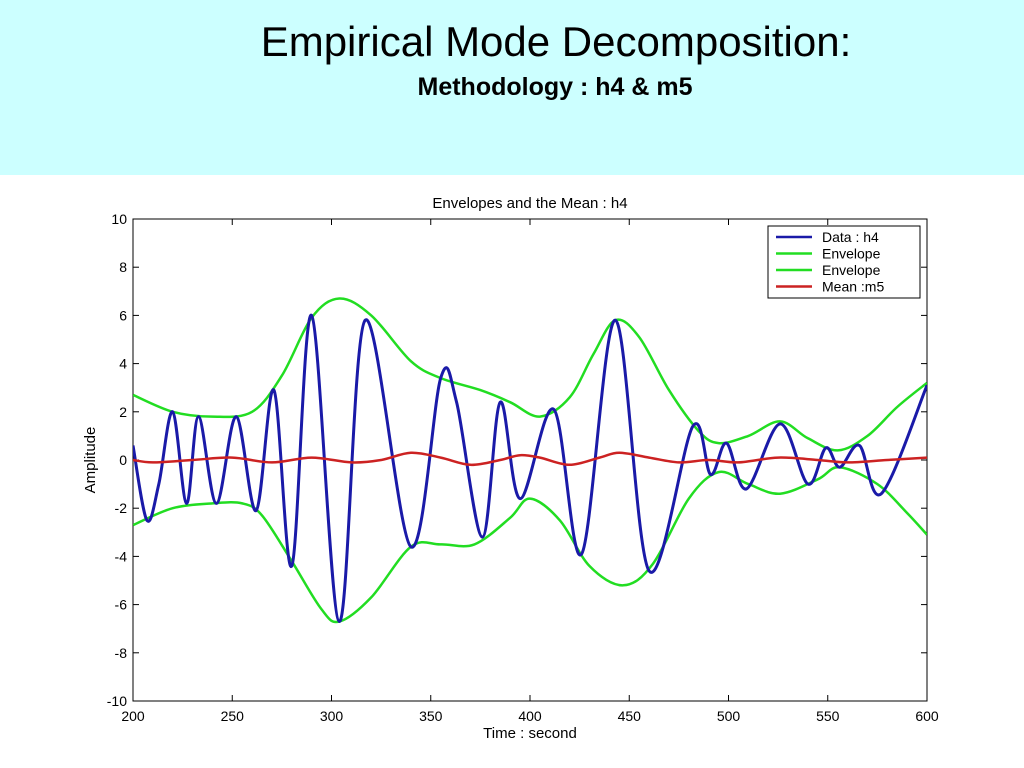  I want to click on chart-title: Envelopes and the Mean : h4, so click(529, 203).